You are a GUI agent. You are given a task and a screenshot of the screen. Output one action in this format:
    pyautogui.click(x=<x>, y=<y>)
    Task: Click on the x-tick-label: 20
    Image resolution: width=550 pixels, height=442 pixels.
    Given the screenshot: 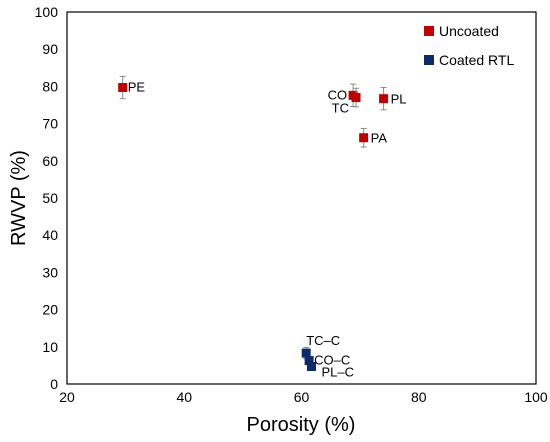 What is the action you would take?
    pyautogui.click(x=67, y=397)
    